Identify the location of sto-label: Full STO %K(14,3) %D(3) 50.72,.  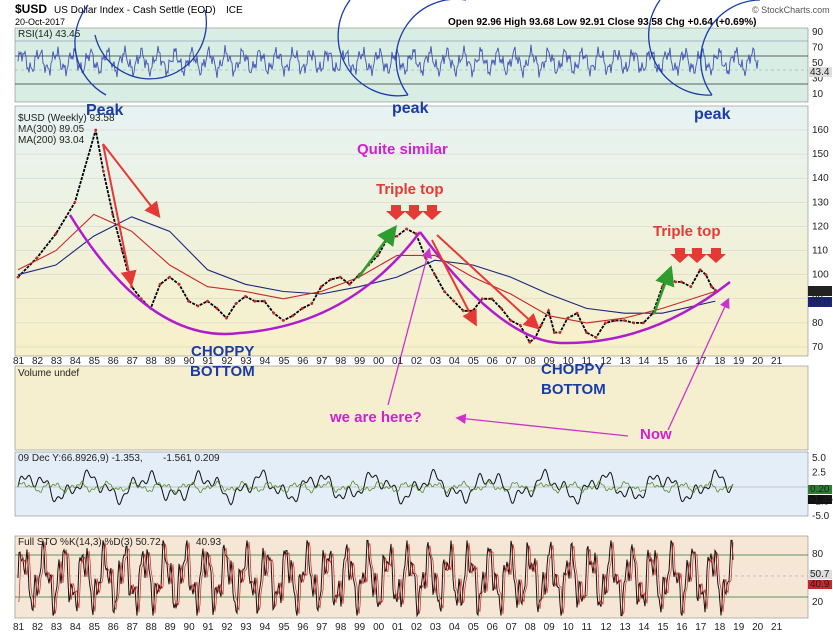
(90, 542).